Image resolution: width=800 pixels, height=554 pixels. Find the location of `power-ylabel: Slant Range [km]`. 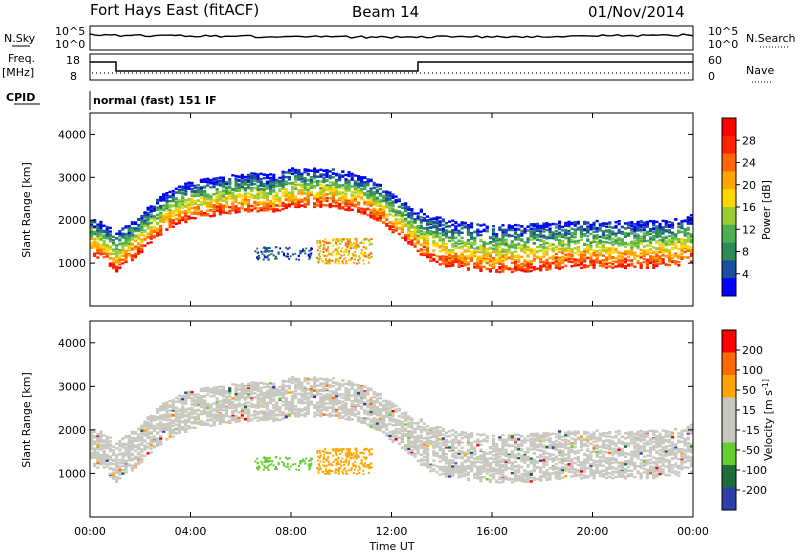

power-ylabel: Slant Range [km] is located at coordinates (26, 210).